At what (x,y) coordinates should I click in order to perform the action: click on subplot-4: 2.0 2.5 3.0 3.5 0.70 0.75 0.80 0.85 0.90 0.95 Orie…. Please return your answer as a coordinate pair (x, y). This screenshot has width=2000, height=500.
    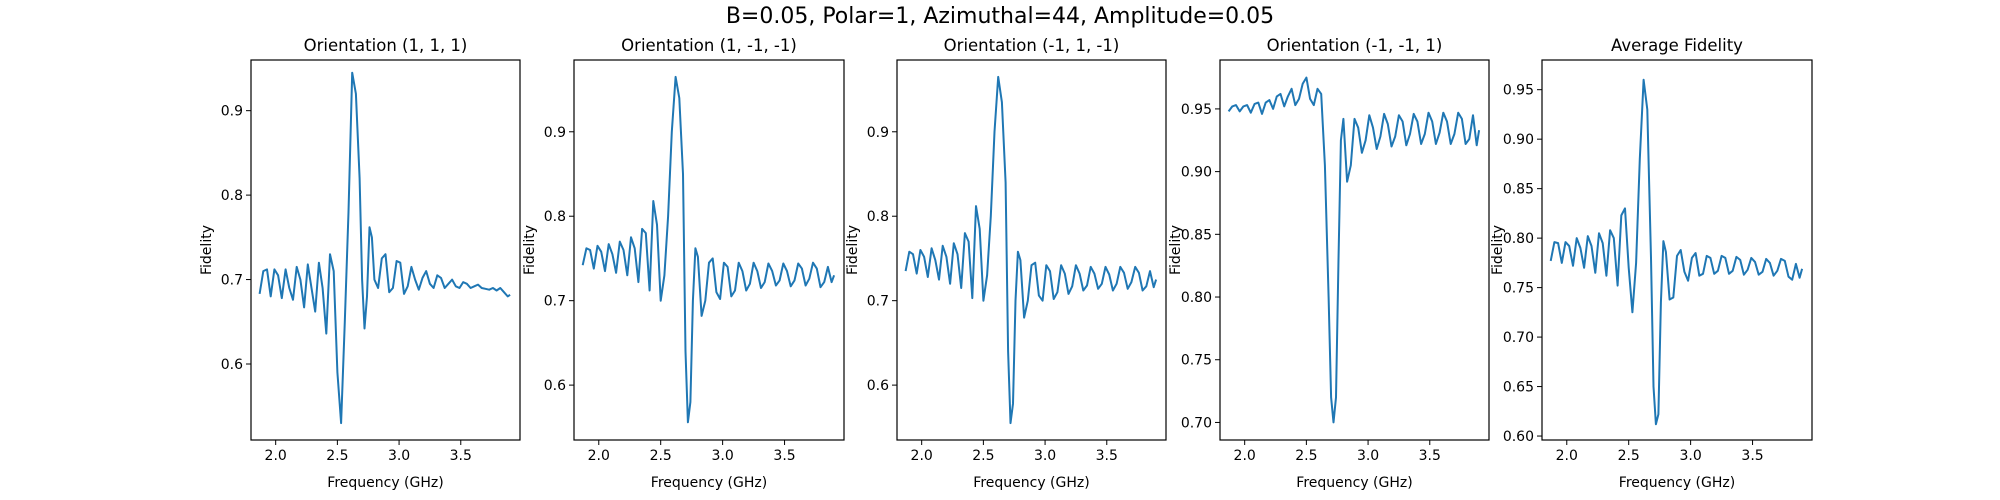
    Looking at the image, I should click on (1329, 263).